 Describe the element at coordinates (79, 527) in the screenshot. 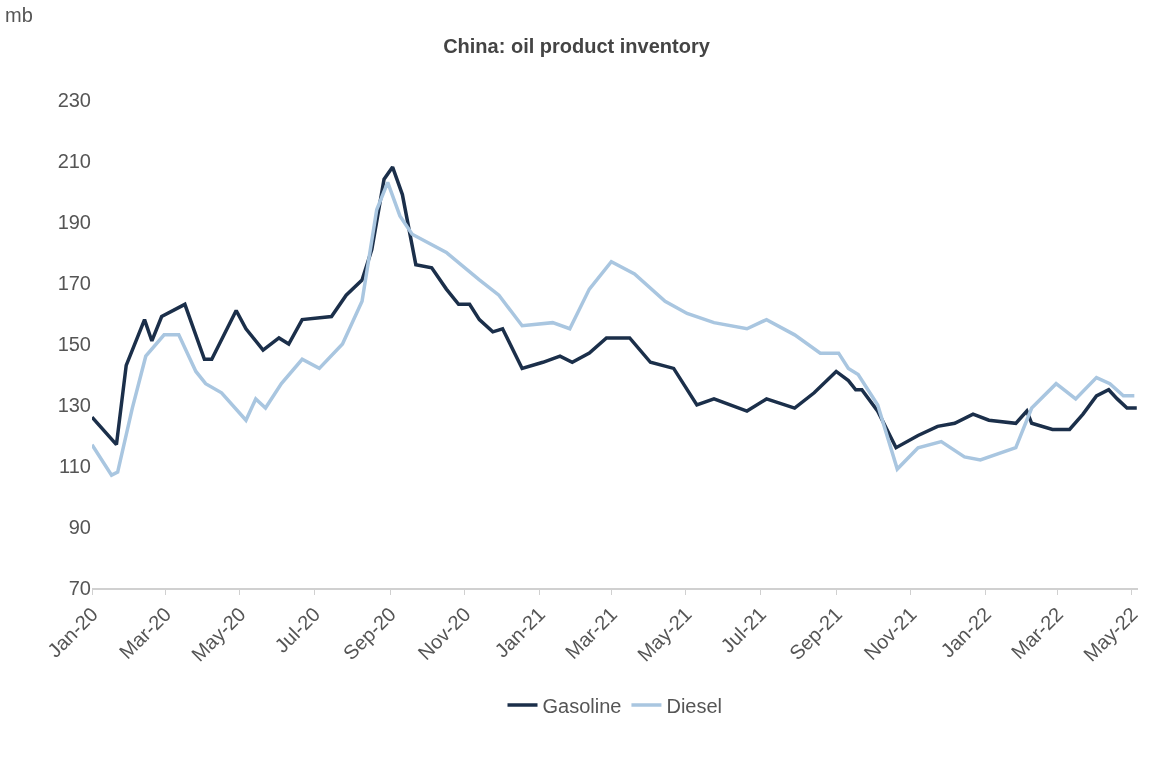

I see `y-tick-label: 90` at that location.